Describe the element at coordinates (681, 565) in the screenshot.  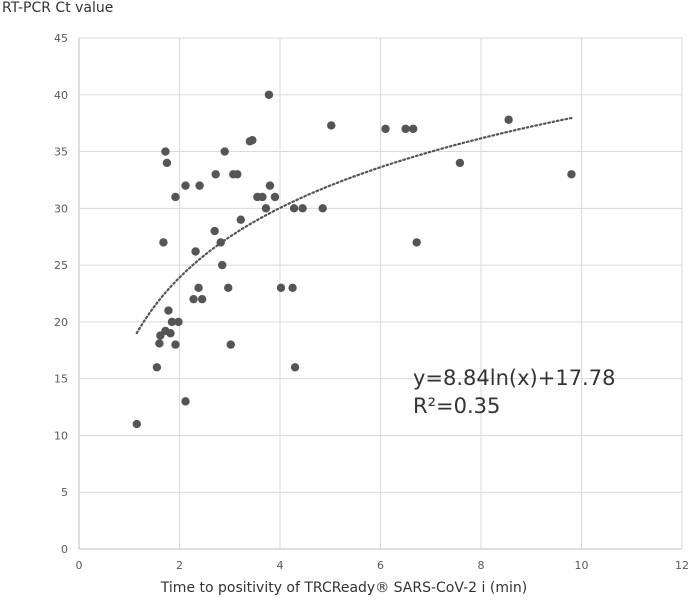
I see `x-tick-label: 12` at that location.